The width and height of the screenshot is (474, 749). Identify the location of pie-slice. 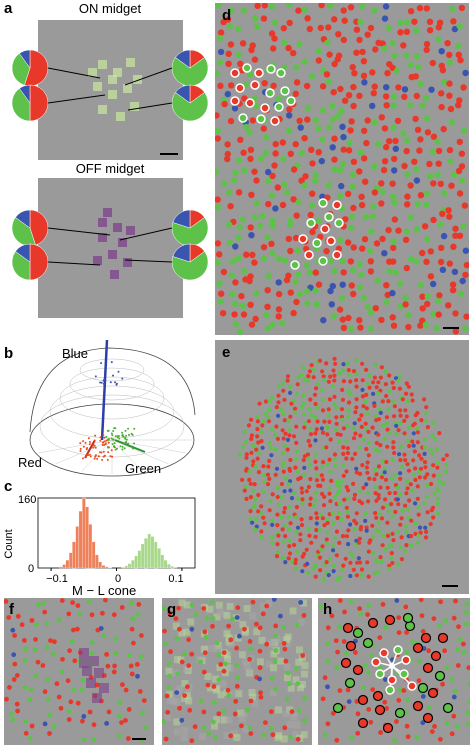
(21, 105).